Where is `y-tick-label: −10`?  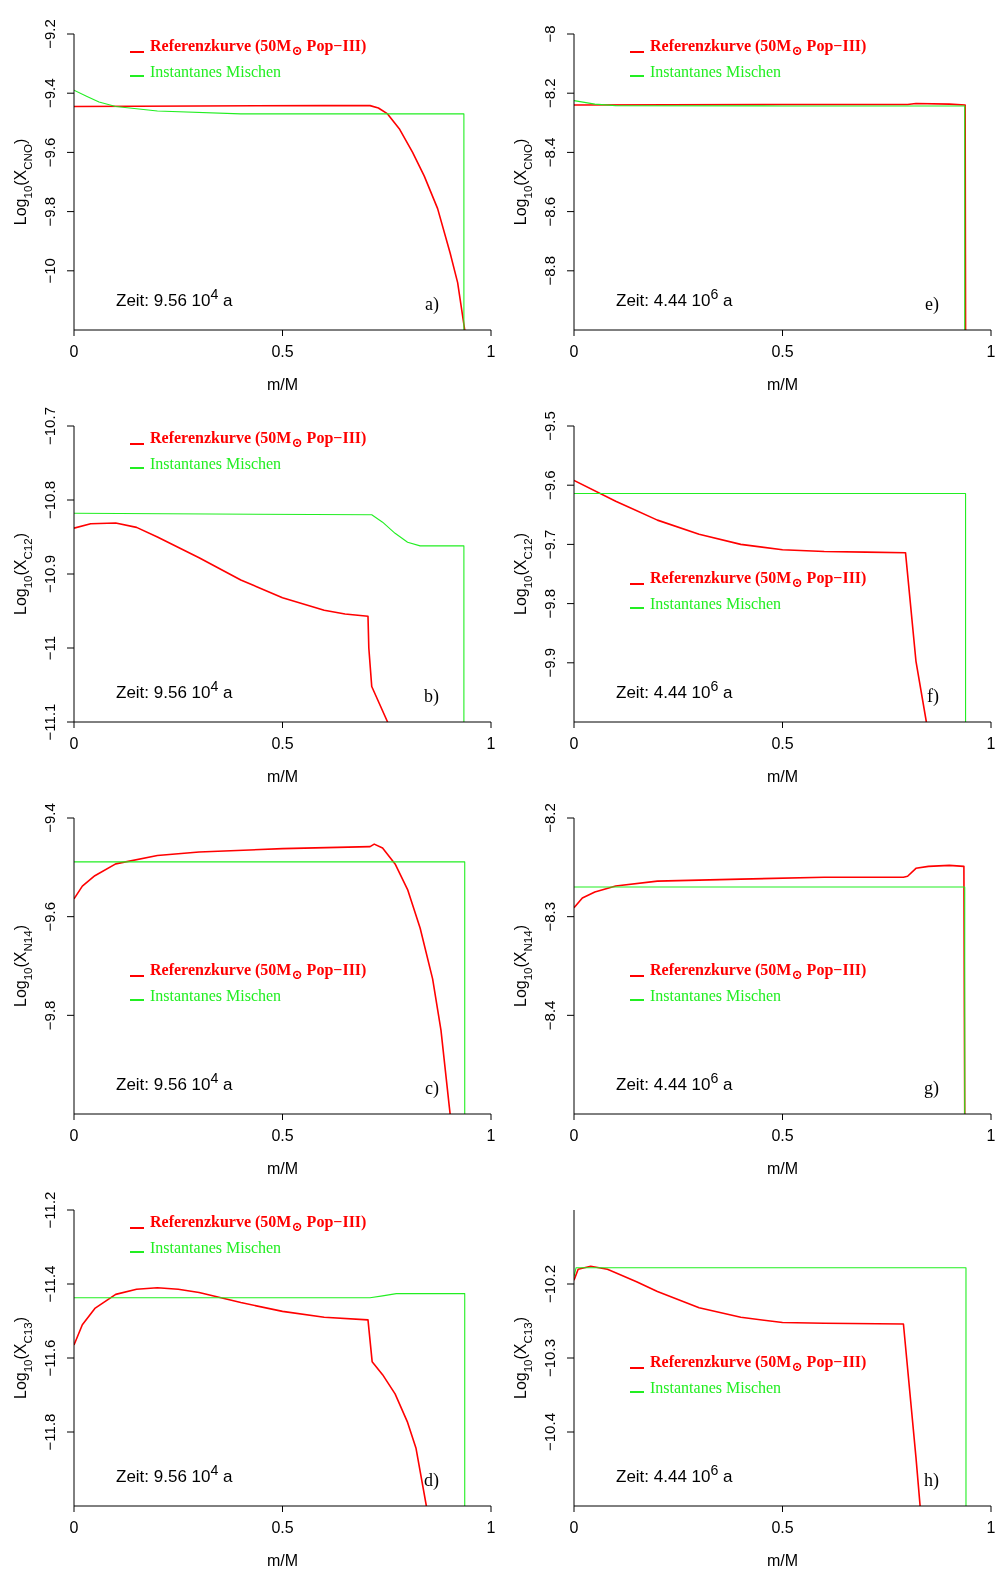 y-tick-label: −10 is located at coordinates (49, 271).